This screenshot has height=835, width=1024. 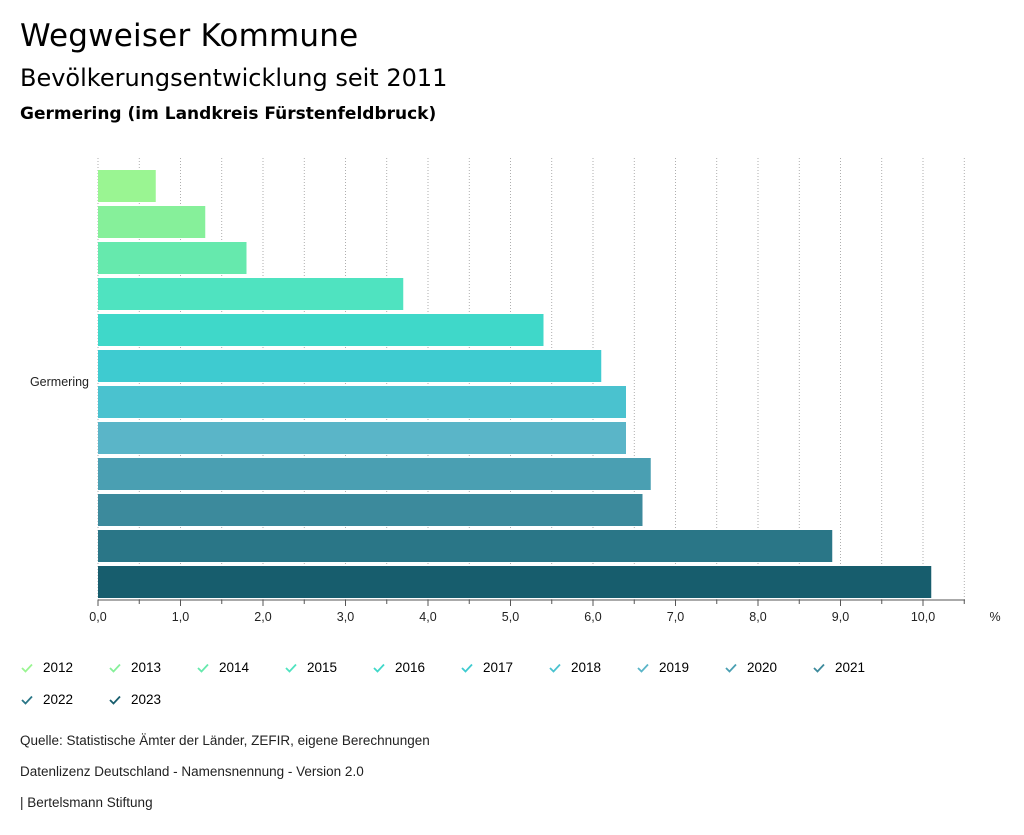 I want to click on category-label: Germering, so click(x=59, y=382).